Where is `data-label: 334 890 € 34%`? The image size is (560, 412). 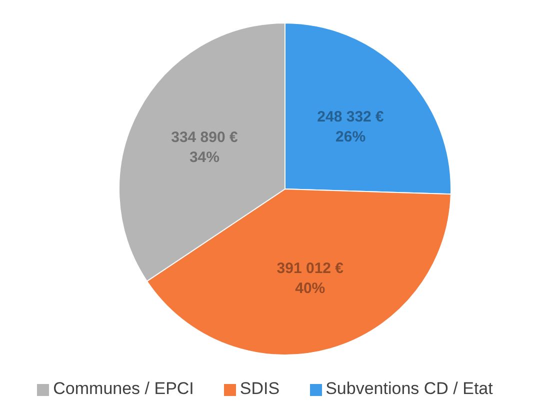 data-label: 334 890 € 34% is located at coordinates (204, 147).